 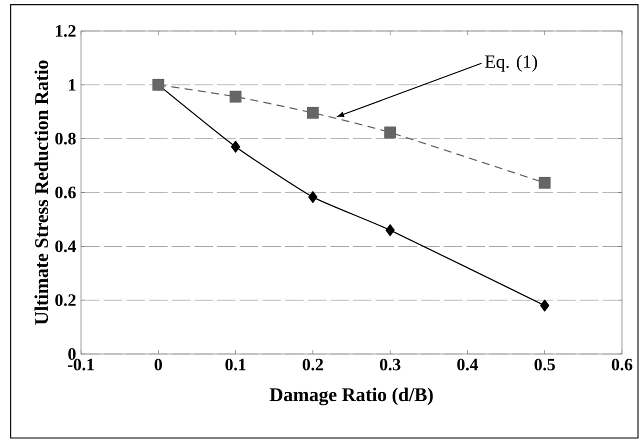 What do you see at coordinates (511, 63) in the screenshot?
I see `annotation: Eq. (1)` at bounding box center [511, 63].